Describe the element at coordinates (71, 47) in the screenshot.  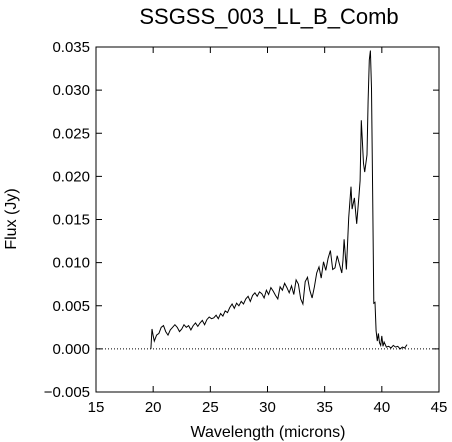
I see `y-tick-label: 0.035` at that location.